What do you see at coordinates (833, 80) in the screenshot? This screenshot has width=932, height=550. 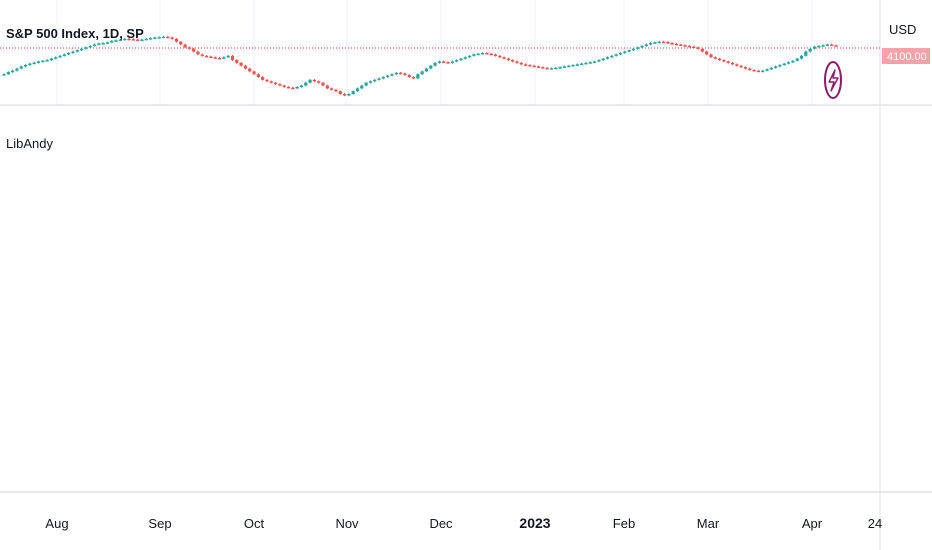 I see `lightning-icon` at bounding box center [833, 80].